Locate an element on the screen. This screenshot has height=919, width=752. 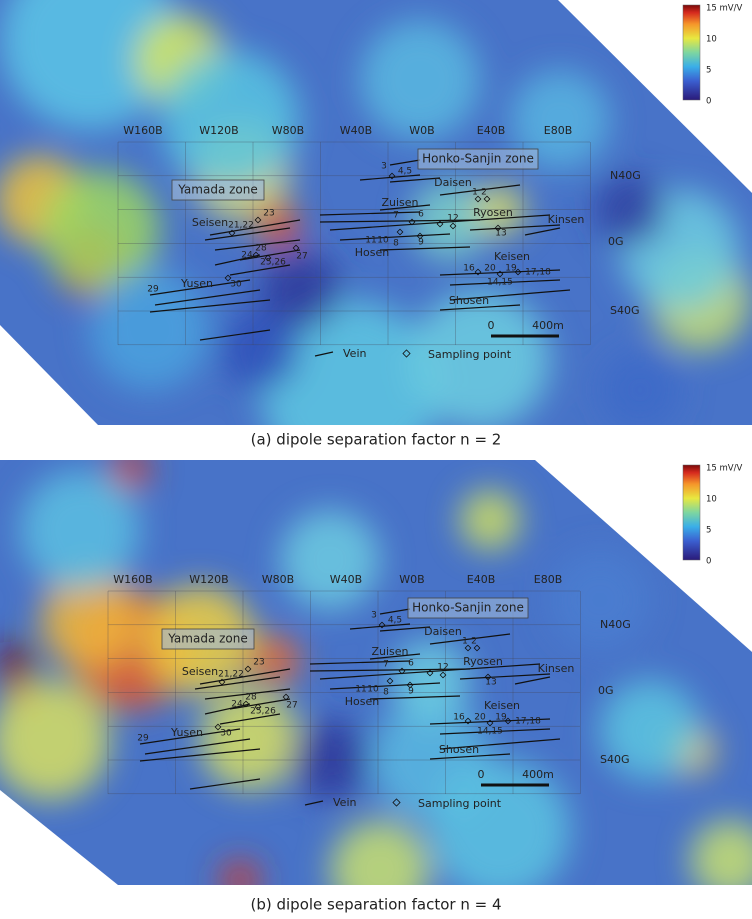
legend-point is located at coordinates (396, 802).